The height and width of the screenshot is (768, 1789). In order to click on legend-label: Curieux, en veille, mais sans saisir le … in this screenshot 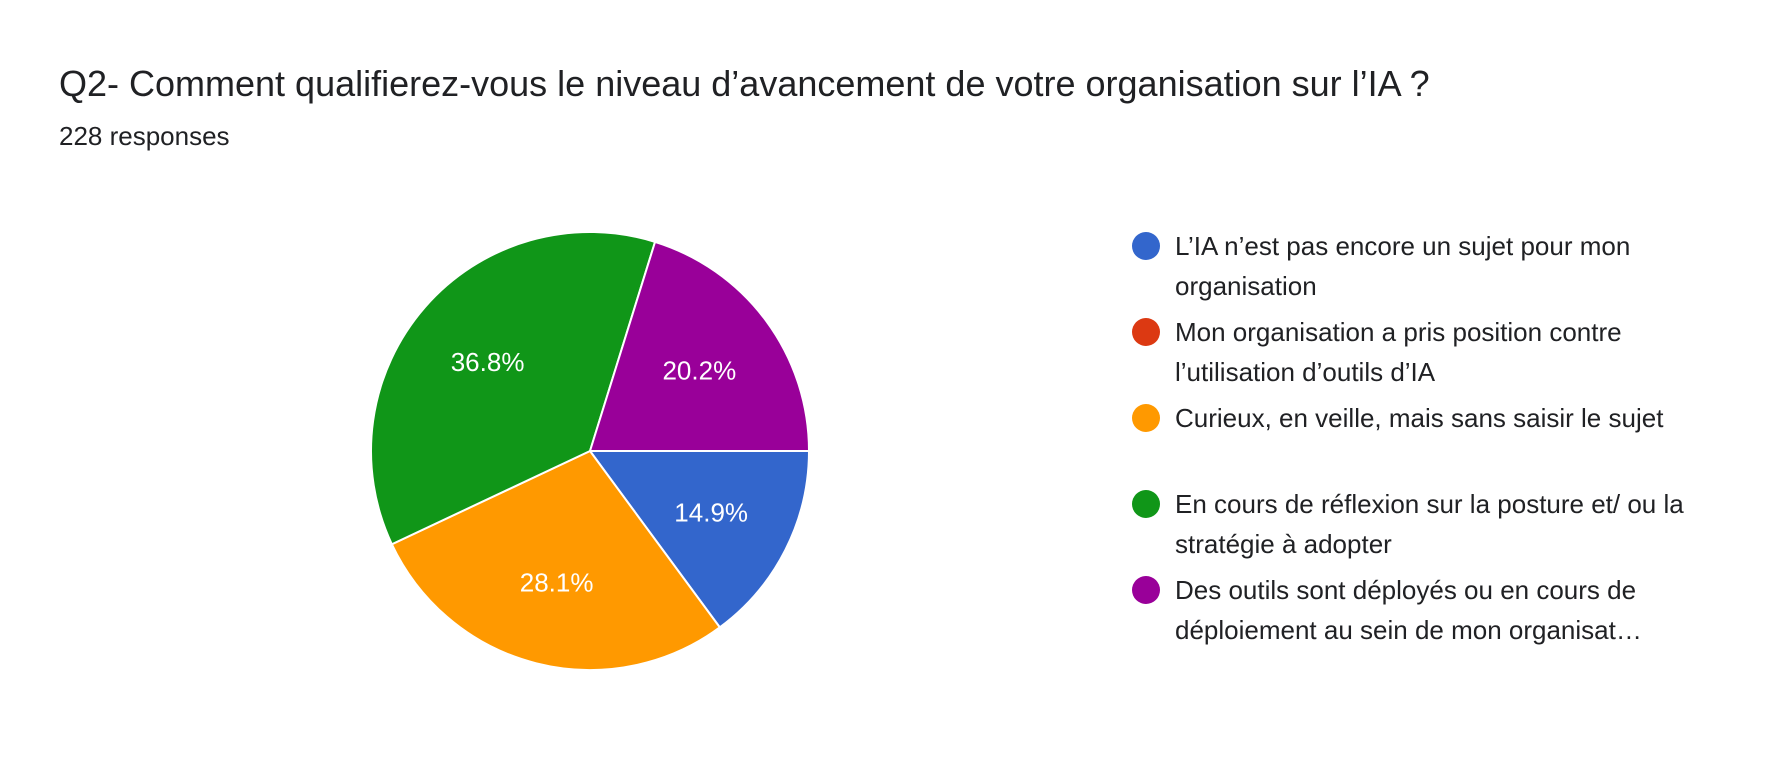, I will do `click(1419, 418)`.